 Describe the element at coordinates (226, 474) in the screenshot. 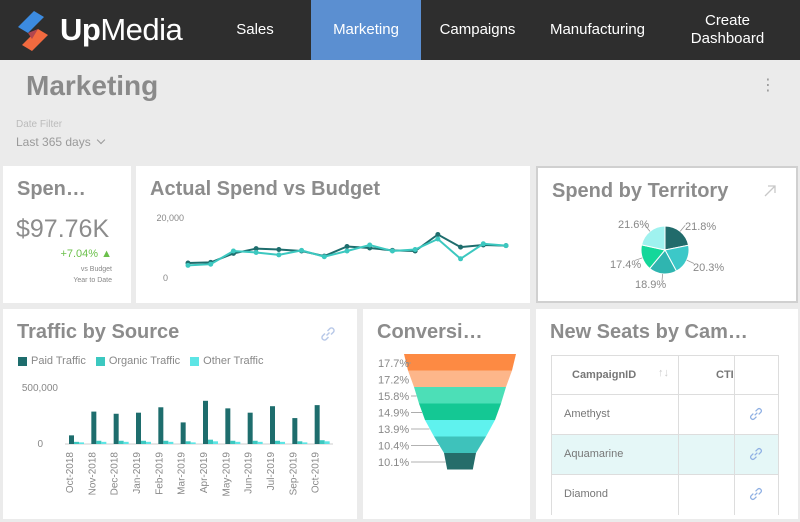

I see `x-tick-label: May-2019` at that location.